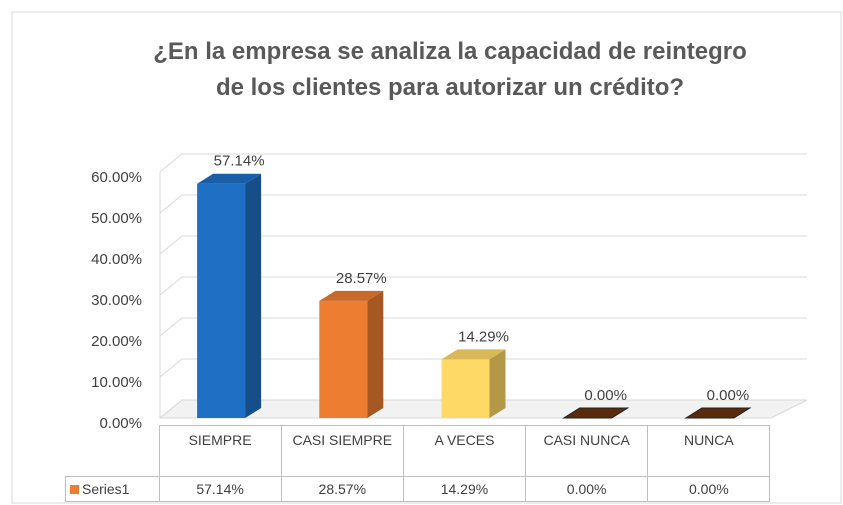  I want to click on y-tick-label: 20.00%, so click(116, 341).